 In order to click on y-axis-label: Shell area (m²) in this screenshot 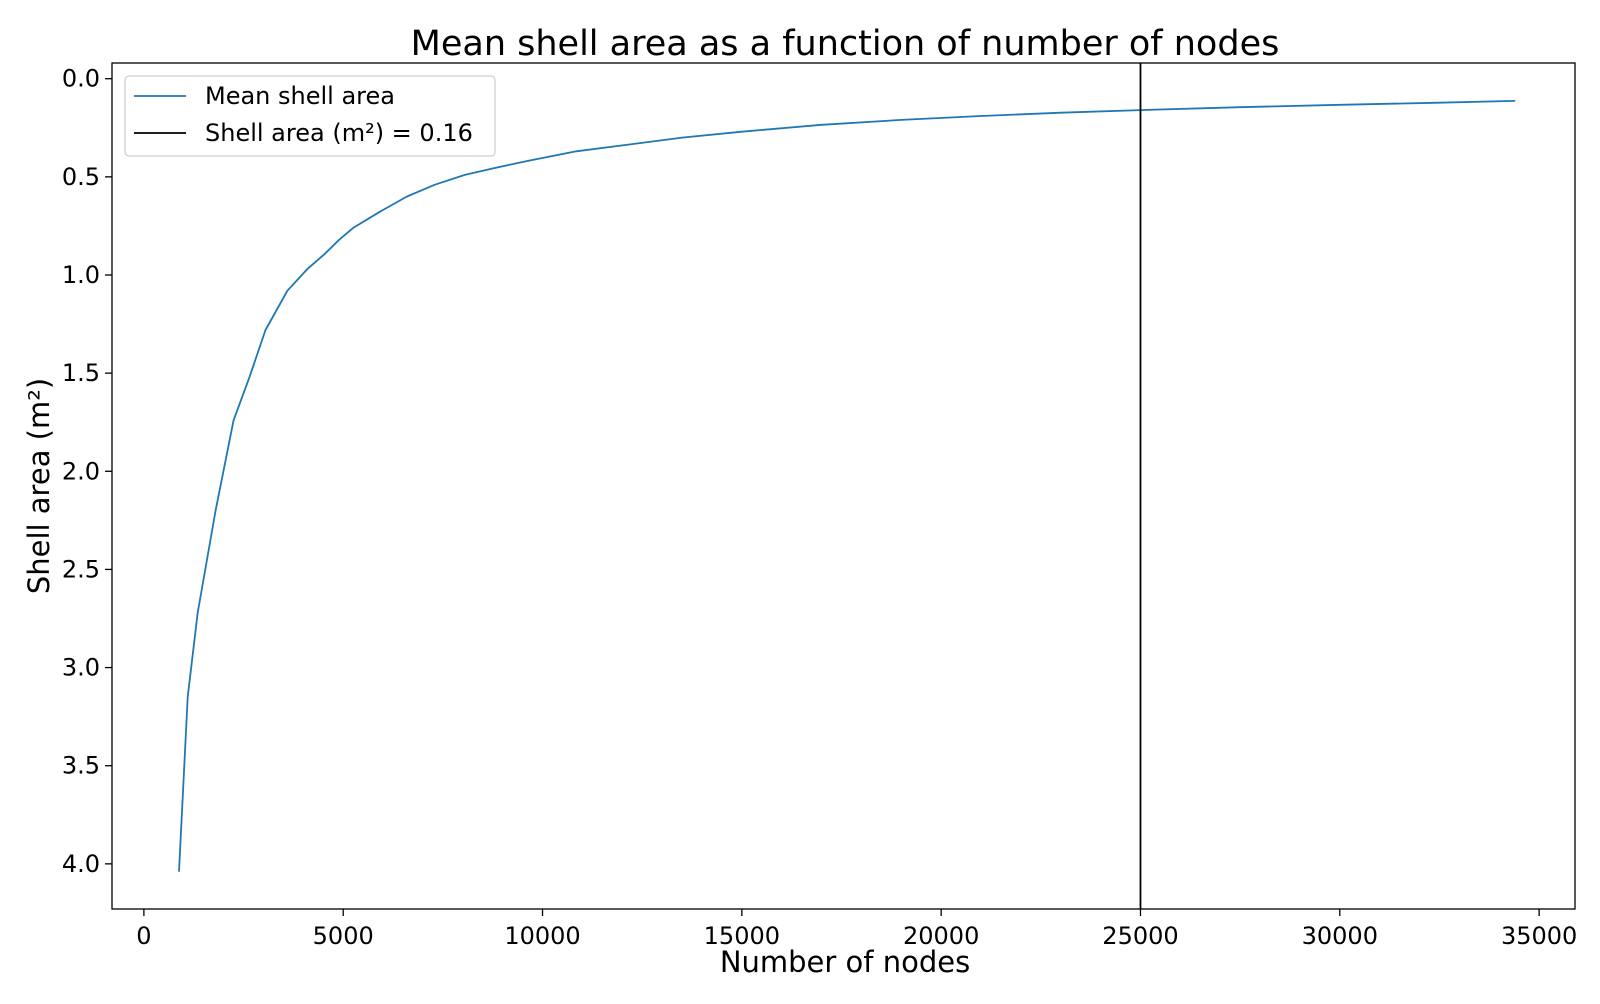, I will do `click(39, 486)`.